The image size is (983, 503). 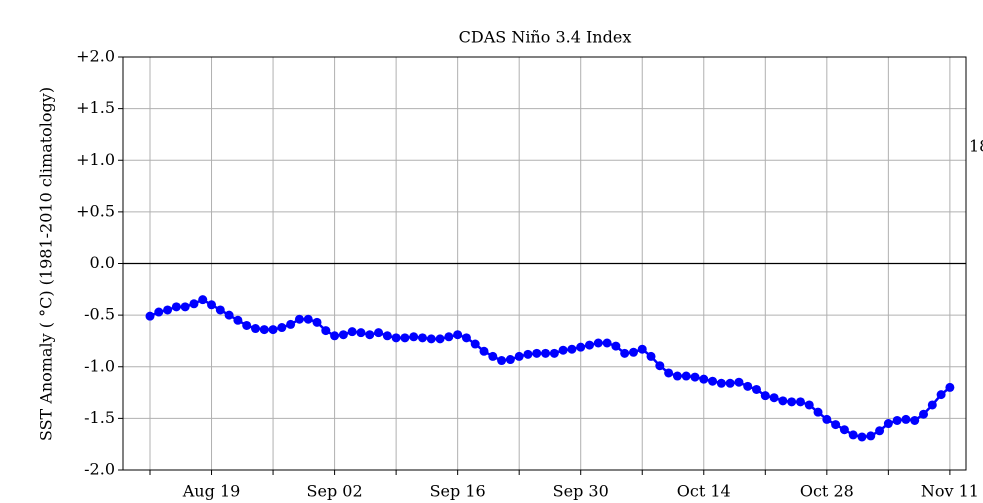 I want to click on annotation: 18, so click(x=976, y=146).